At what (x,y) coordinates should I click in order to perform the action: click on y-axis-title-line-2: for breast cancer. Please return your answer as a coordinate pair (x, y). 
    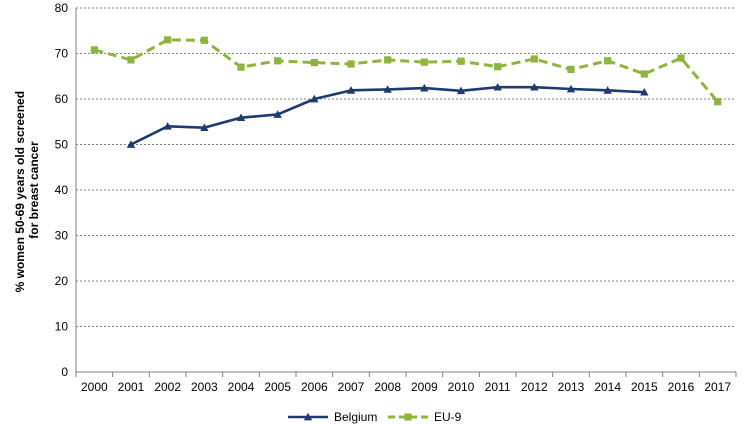
    Looking at the image, I should click on (34, 190).